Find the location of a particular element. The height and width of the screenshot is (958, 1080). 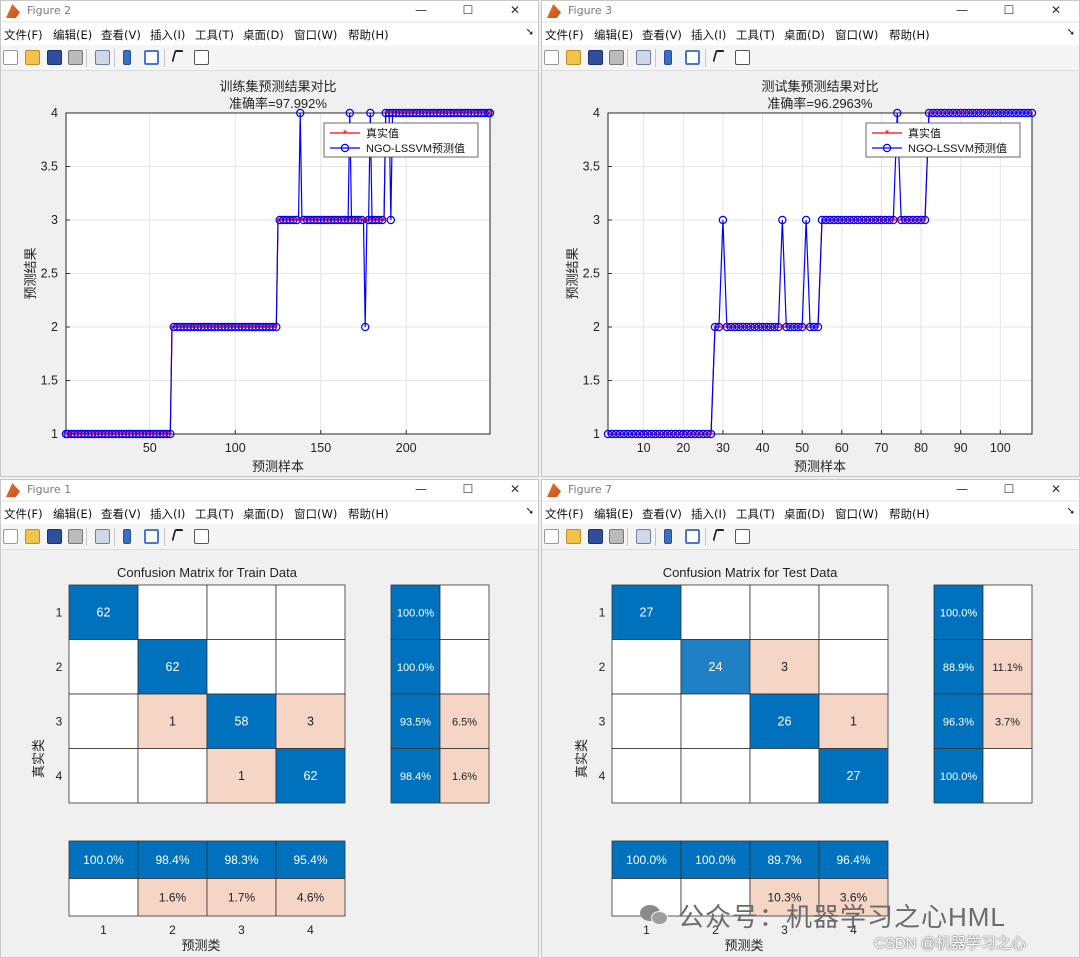

title-bar: Figure 2 — ☐ ✕ is located at coordinates (269, 11).